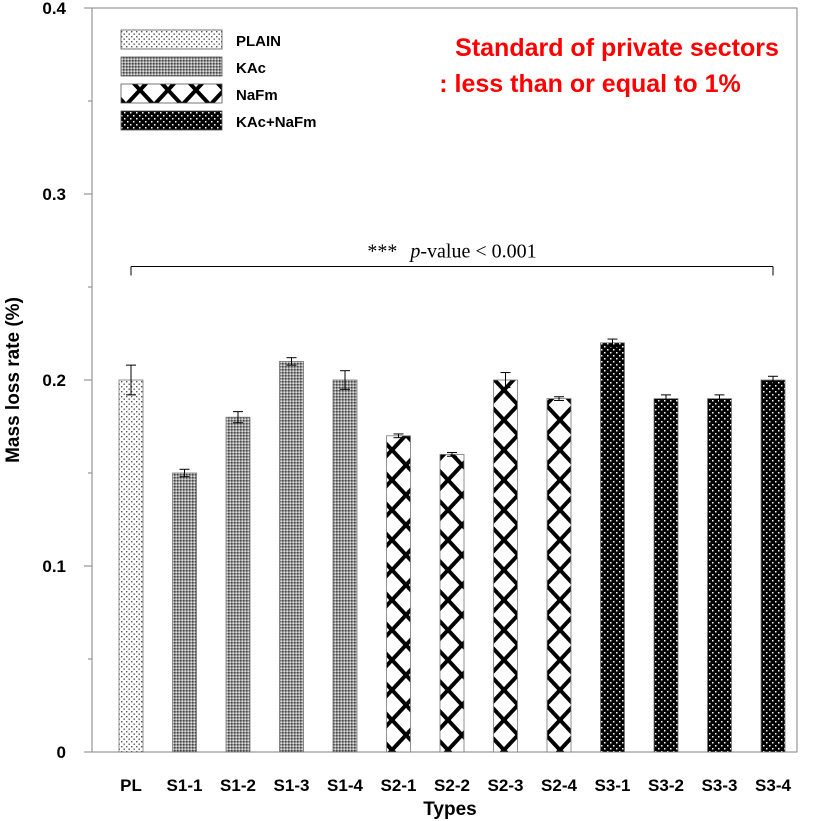 The image size is (825, 821). I want to click on x-tick-label-s1-2: S1-2, so click(238, 785).